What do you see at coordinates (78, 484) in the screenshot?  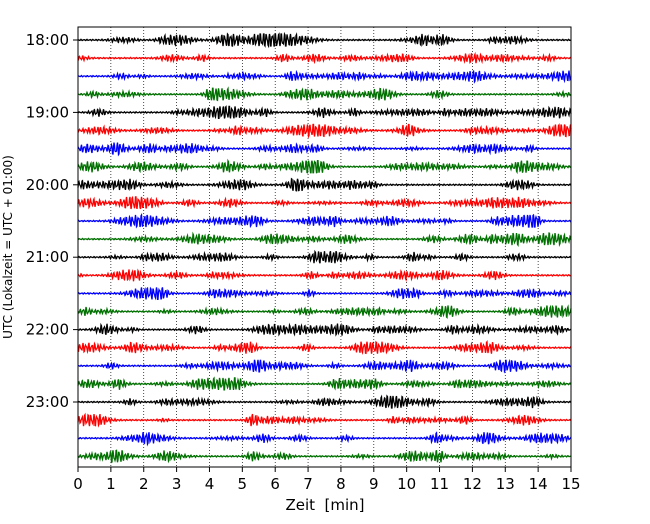 I see `x-tick-label: 0` at bounding box center [78, 484].